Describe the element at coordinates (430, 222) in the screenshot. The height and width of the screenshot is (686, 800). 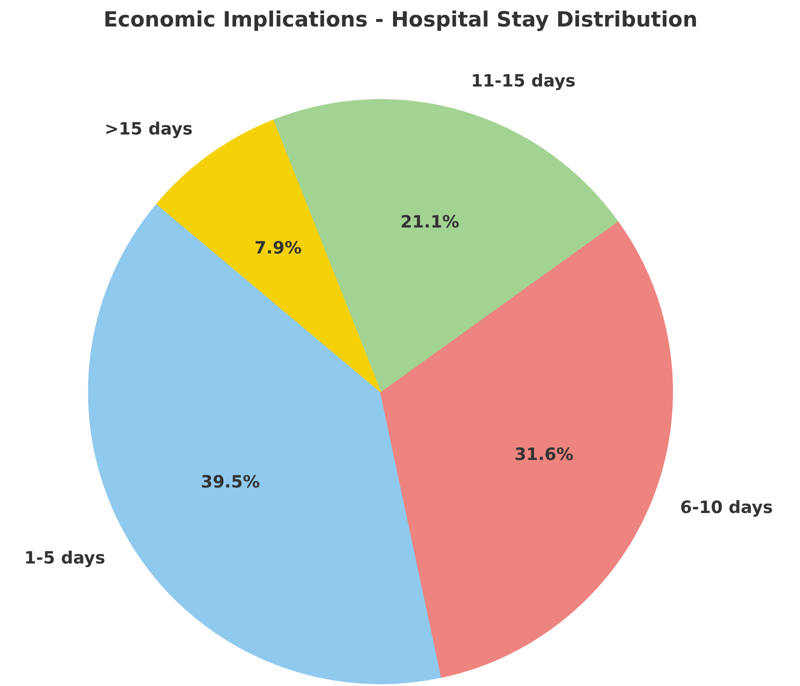
I see `data-label: 21.1%` at that location.